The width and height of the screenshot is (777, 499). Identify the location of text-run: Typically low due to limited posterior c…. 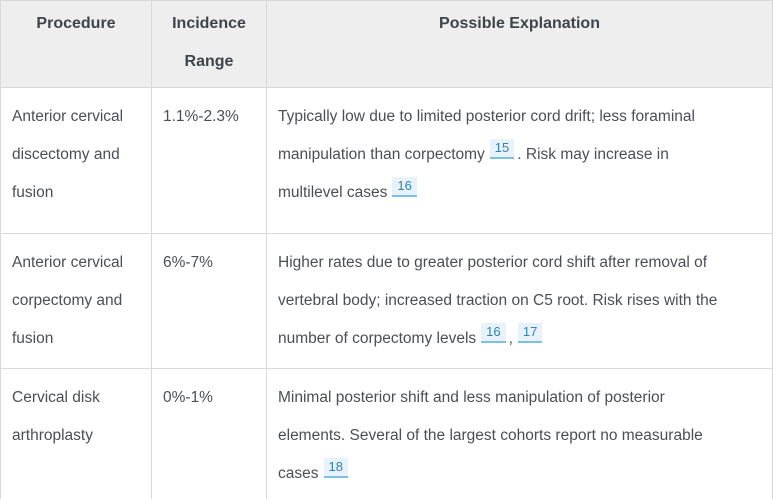
(486, 116).